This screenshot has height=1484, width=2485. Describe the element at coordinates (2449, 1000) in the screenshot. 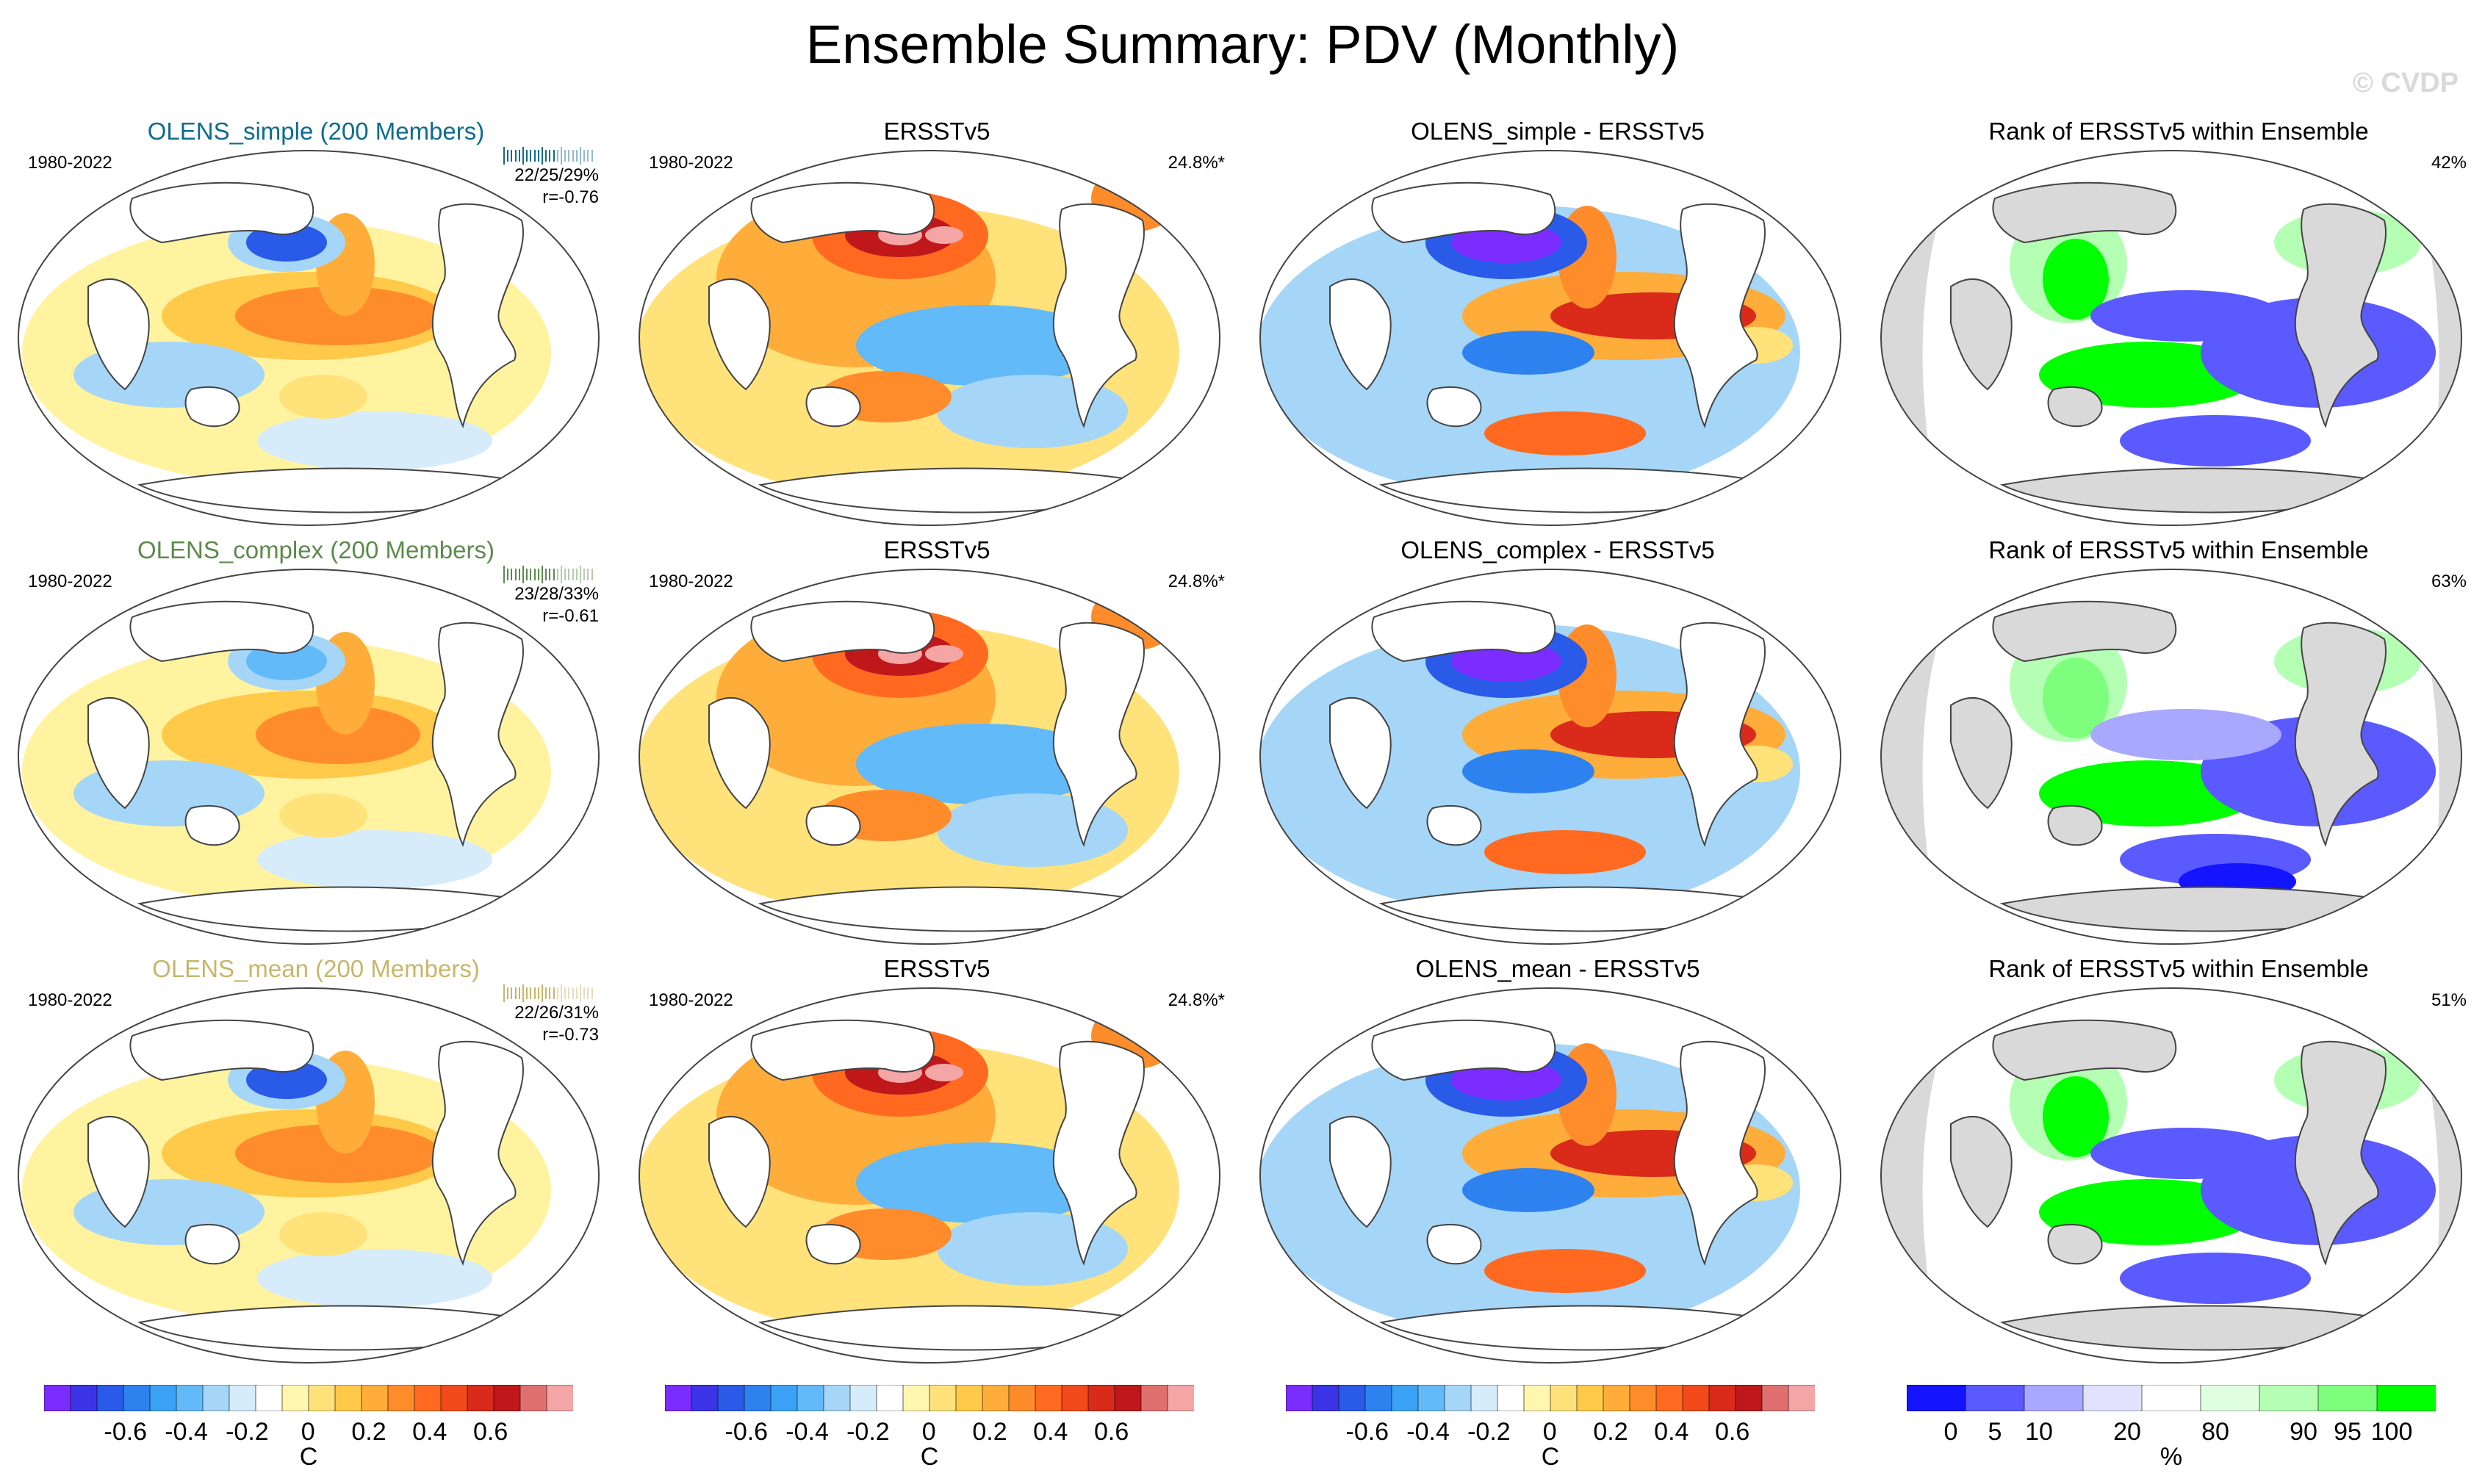

I see `rank-pct-label: 51%` at that location.